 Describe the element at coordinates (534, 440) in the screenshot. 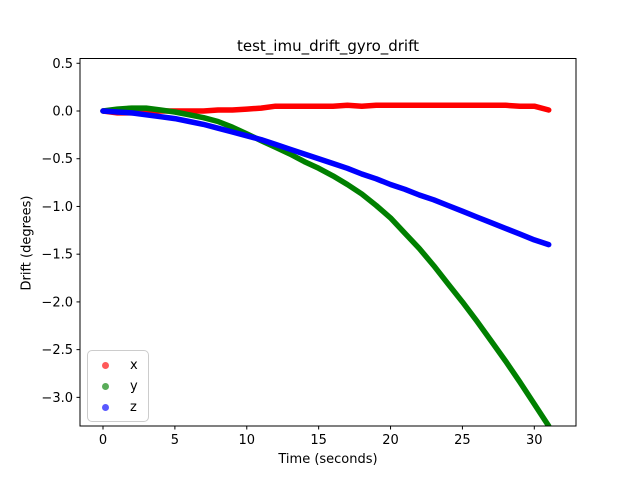

I see `x-tick-label: 30` at that location.